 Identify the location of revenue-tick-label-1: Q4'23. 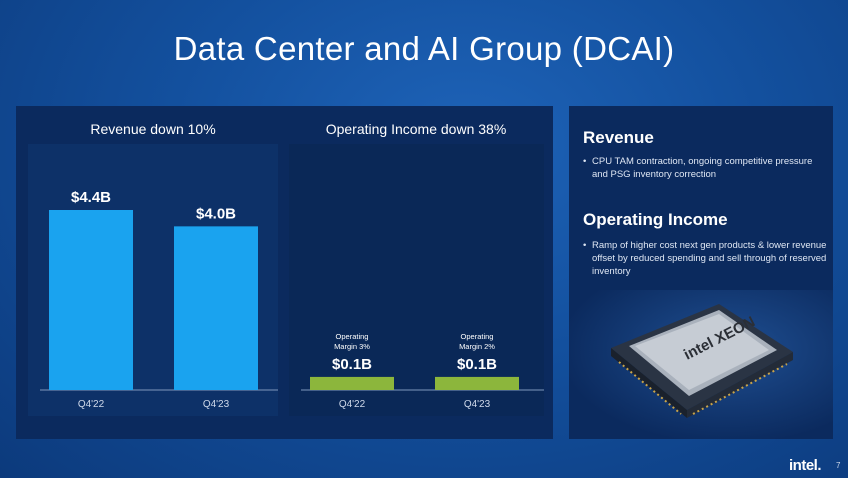
(216, 404).